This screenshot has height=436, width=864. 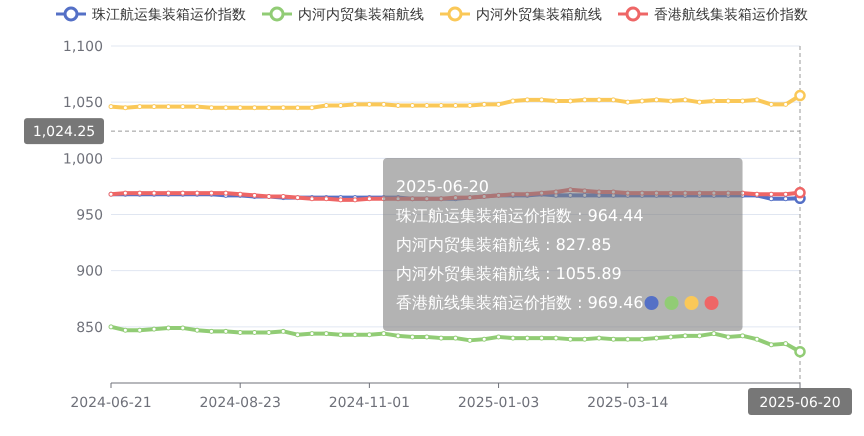 What do you see at coordinates (240, 403) in the screenshot?
I see `x-tick-label: 2024-08-23` at bounding box center [240, 403].